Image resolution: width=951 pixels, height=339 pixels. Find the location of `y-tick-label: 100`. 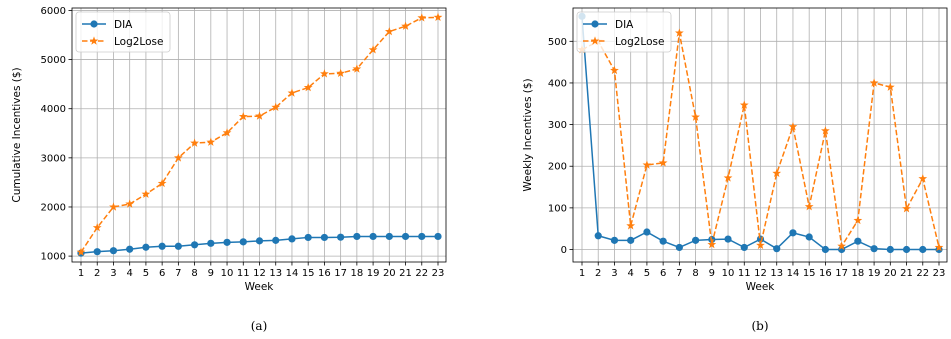

y-tick-label: 100 is located at coordinates (557, 208).